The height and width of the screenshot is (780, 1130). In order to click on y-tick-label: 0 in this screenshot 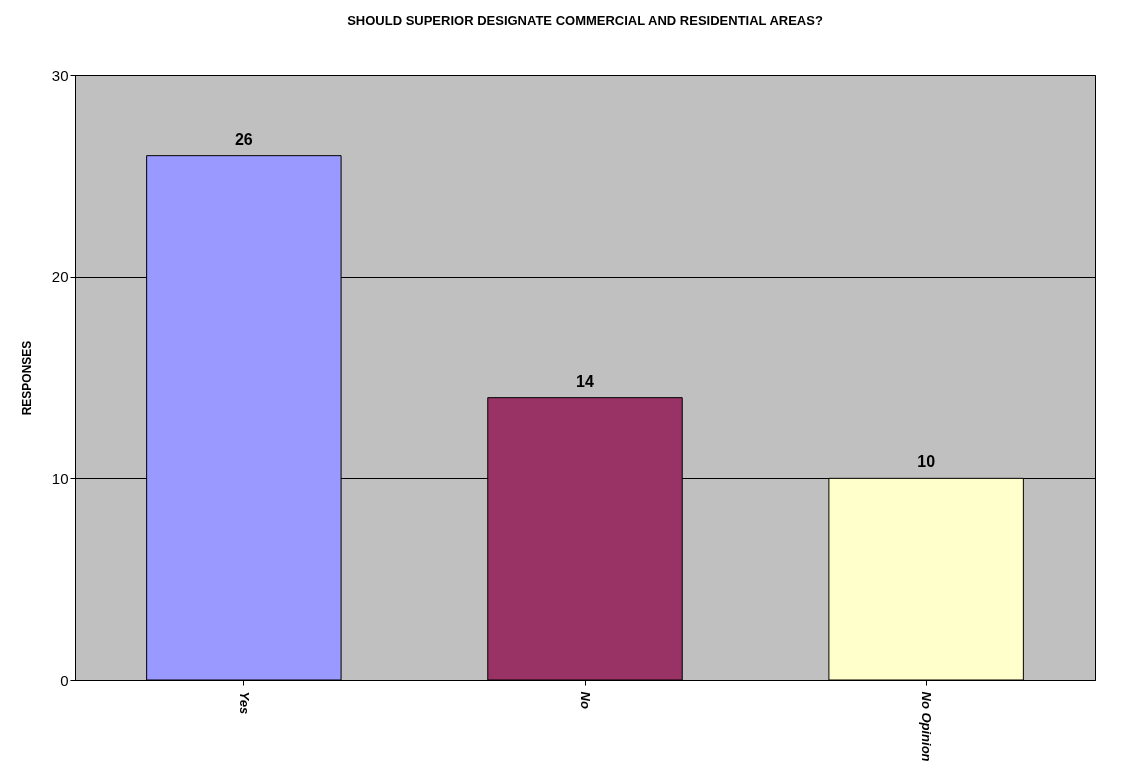, I will do `click(64, 680)`.